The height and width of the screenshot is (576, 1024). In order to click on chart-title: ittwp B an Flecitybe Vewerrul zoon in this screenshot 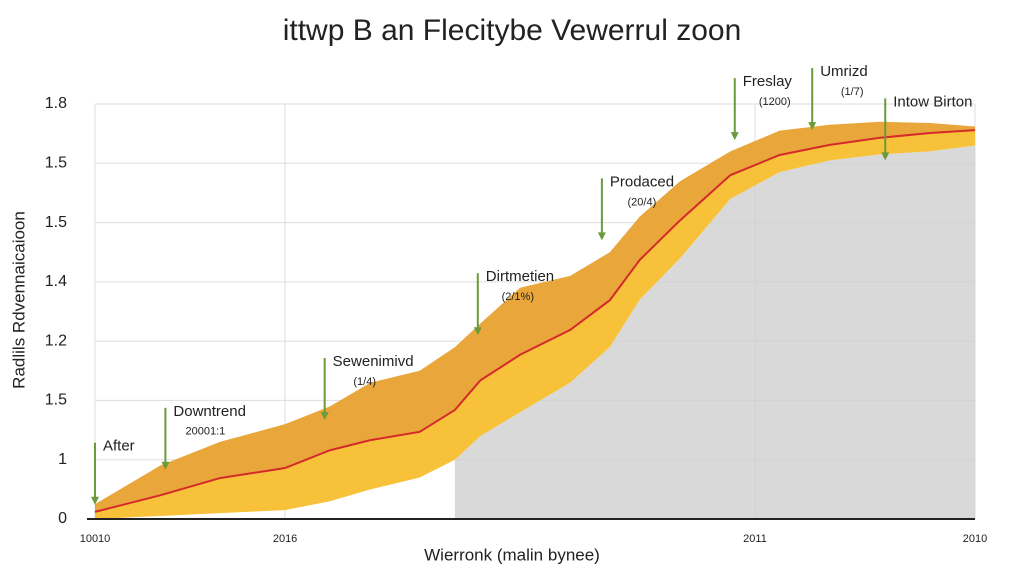, I will do `click(512, 30)`.